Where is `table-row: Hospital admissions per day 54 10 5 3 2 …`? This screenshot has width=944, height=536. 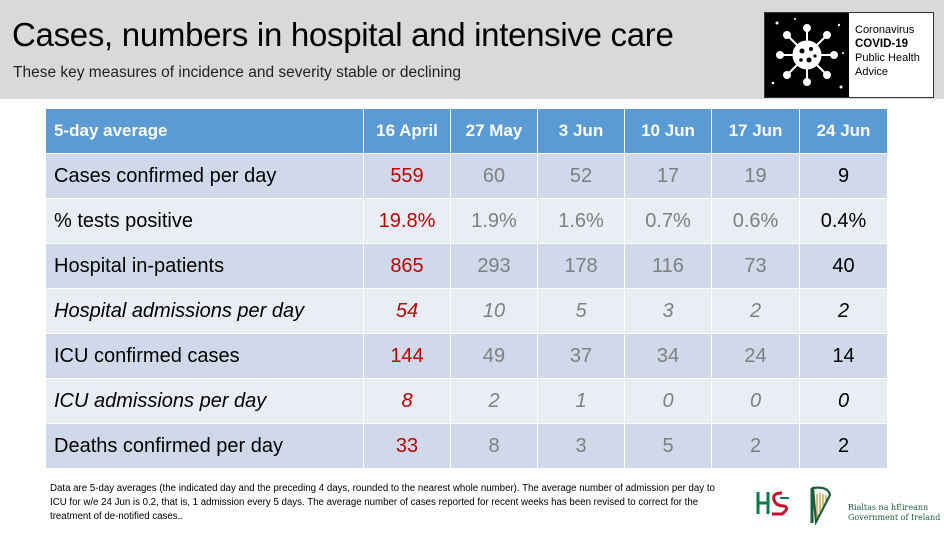
table-row: Hospital admissions per day 54 10 5 3 2 … is located at coordinates (466, 311).